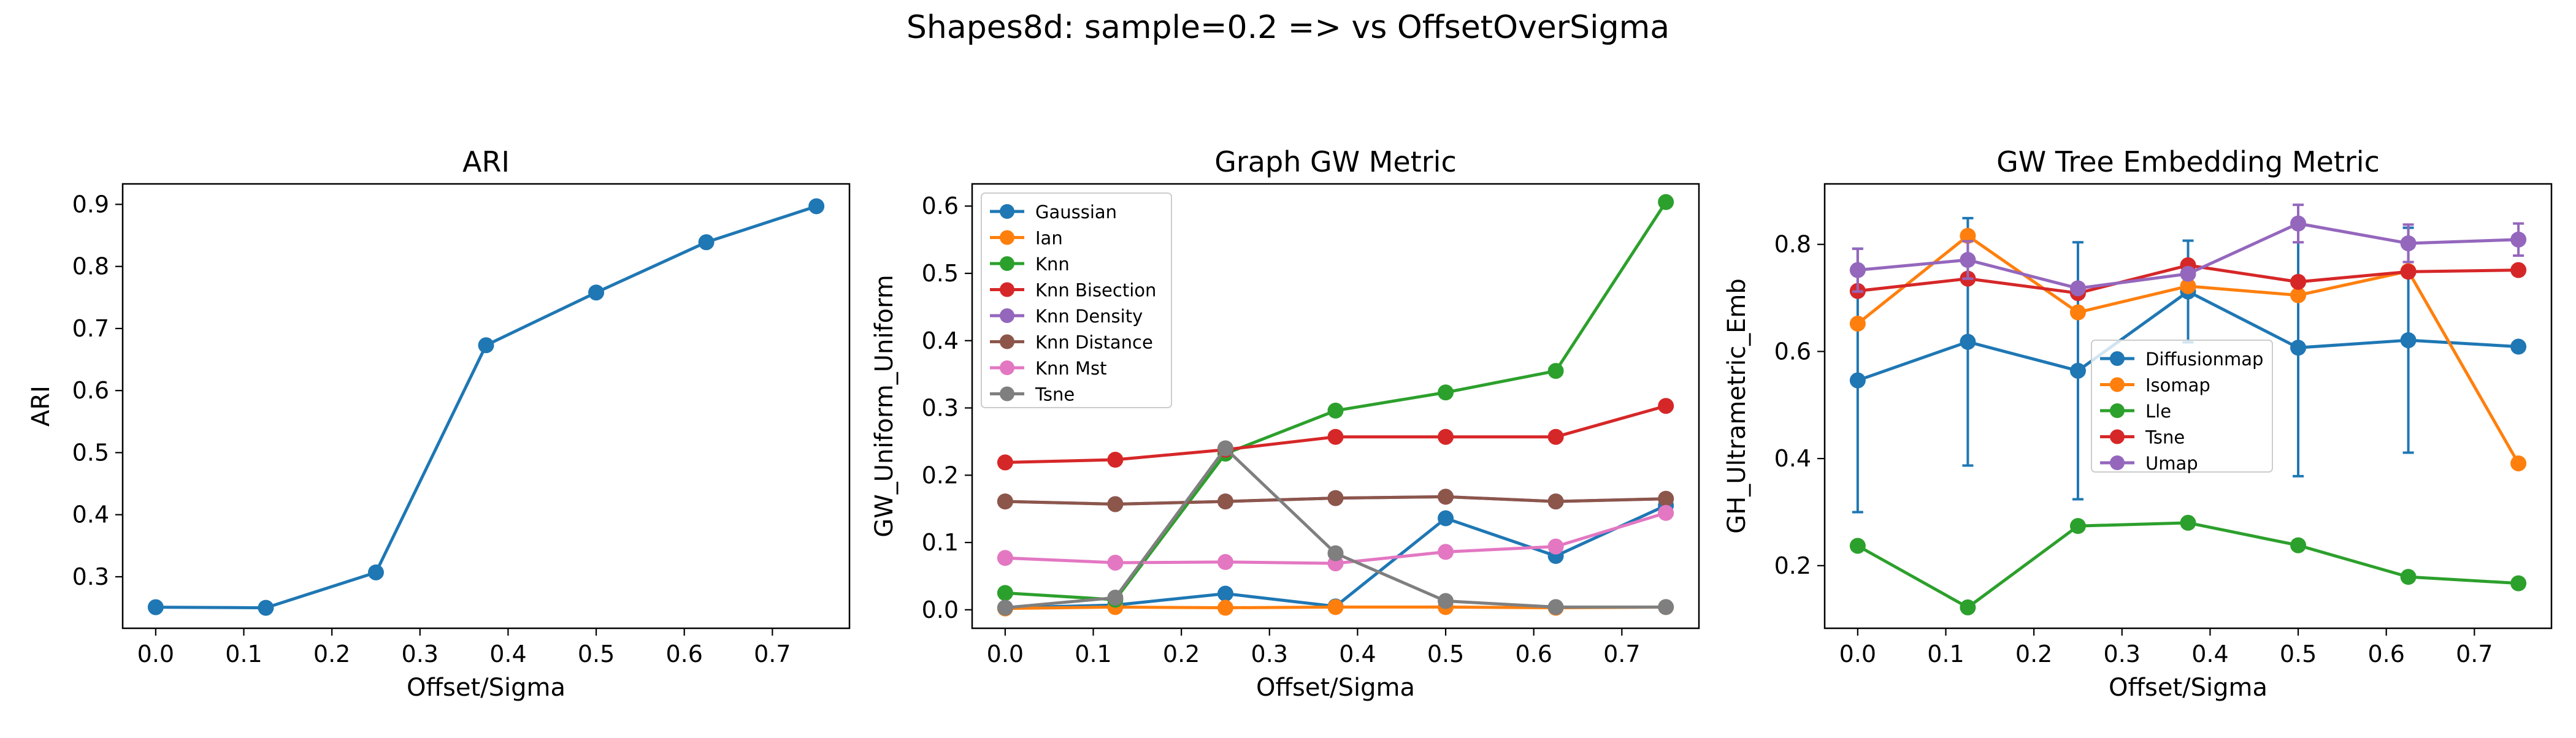 The height and width of the screenshot is (738, 2576). I want to click on y-tick-label: 0.4, so click(90, 514).